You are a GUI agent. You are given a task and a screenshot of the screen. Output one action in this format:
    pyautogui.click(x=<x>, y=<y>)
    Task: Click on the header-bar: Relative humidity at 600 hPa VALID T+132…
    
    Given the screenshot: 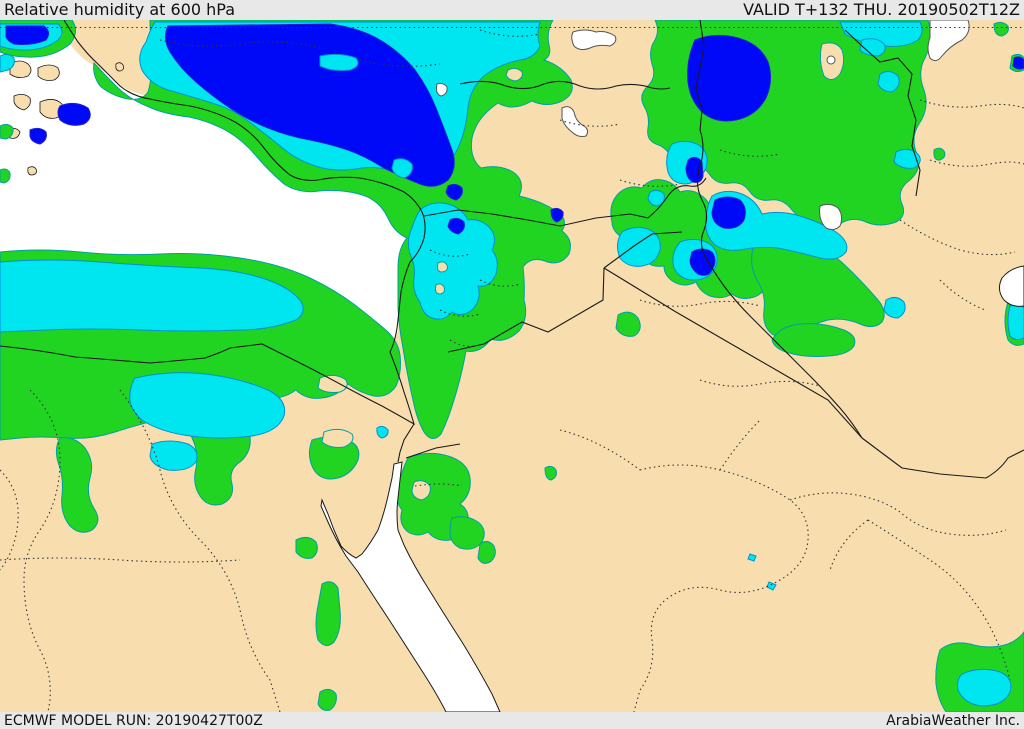 What is the action you would take?
    pyautogui.click(x=512, y=10)
    